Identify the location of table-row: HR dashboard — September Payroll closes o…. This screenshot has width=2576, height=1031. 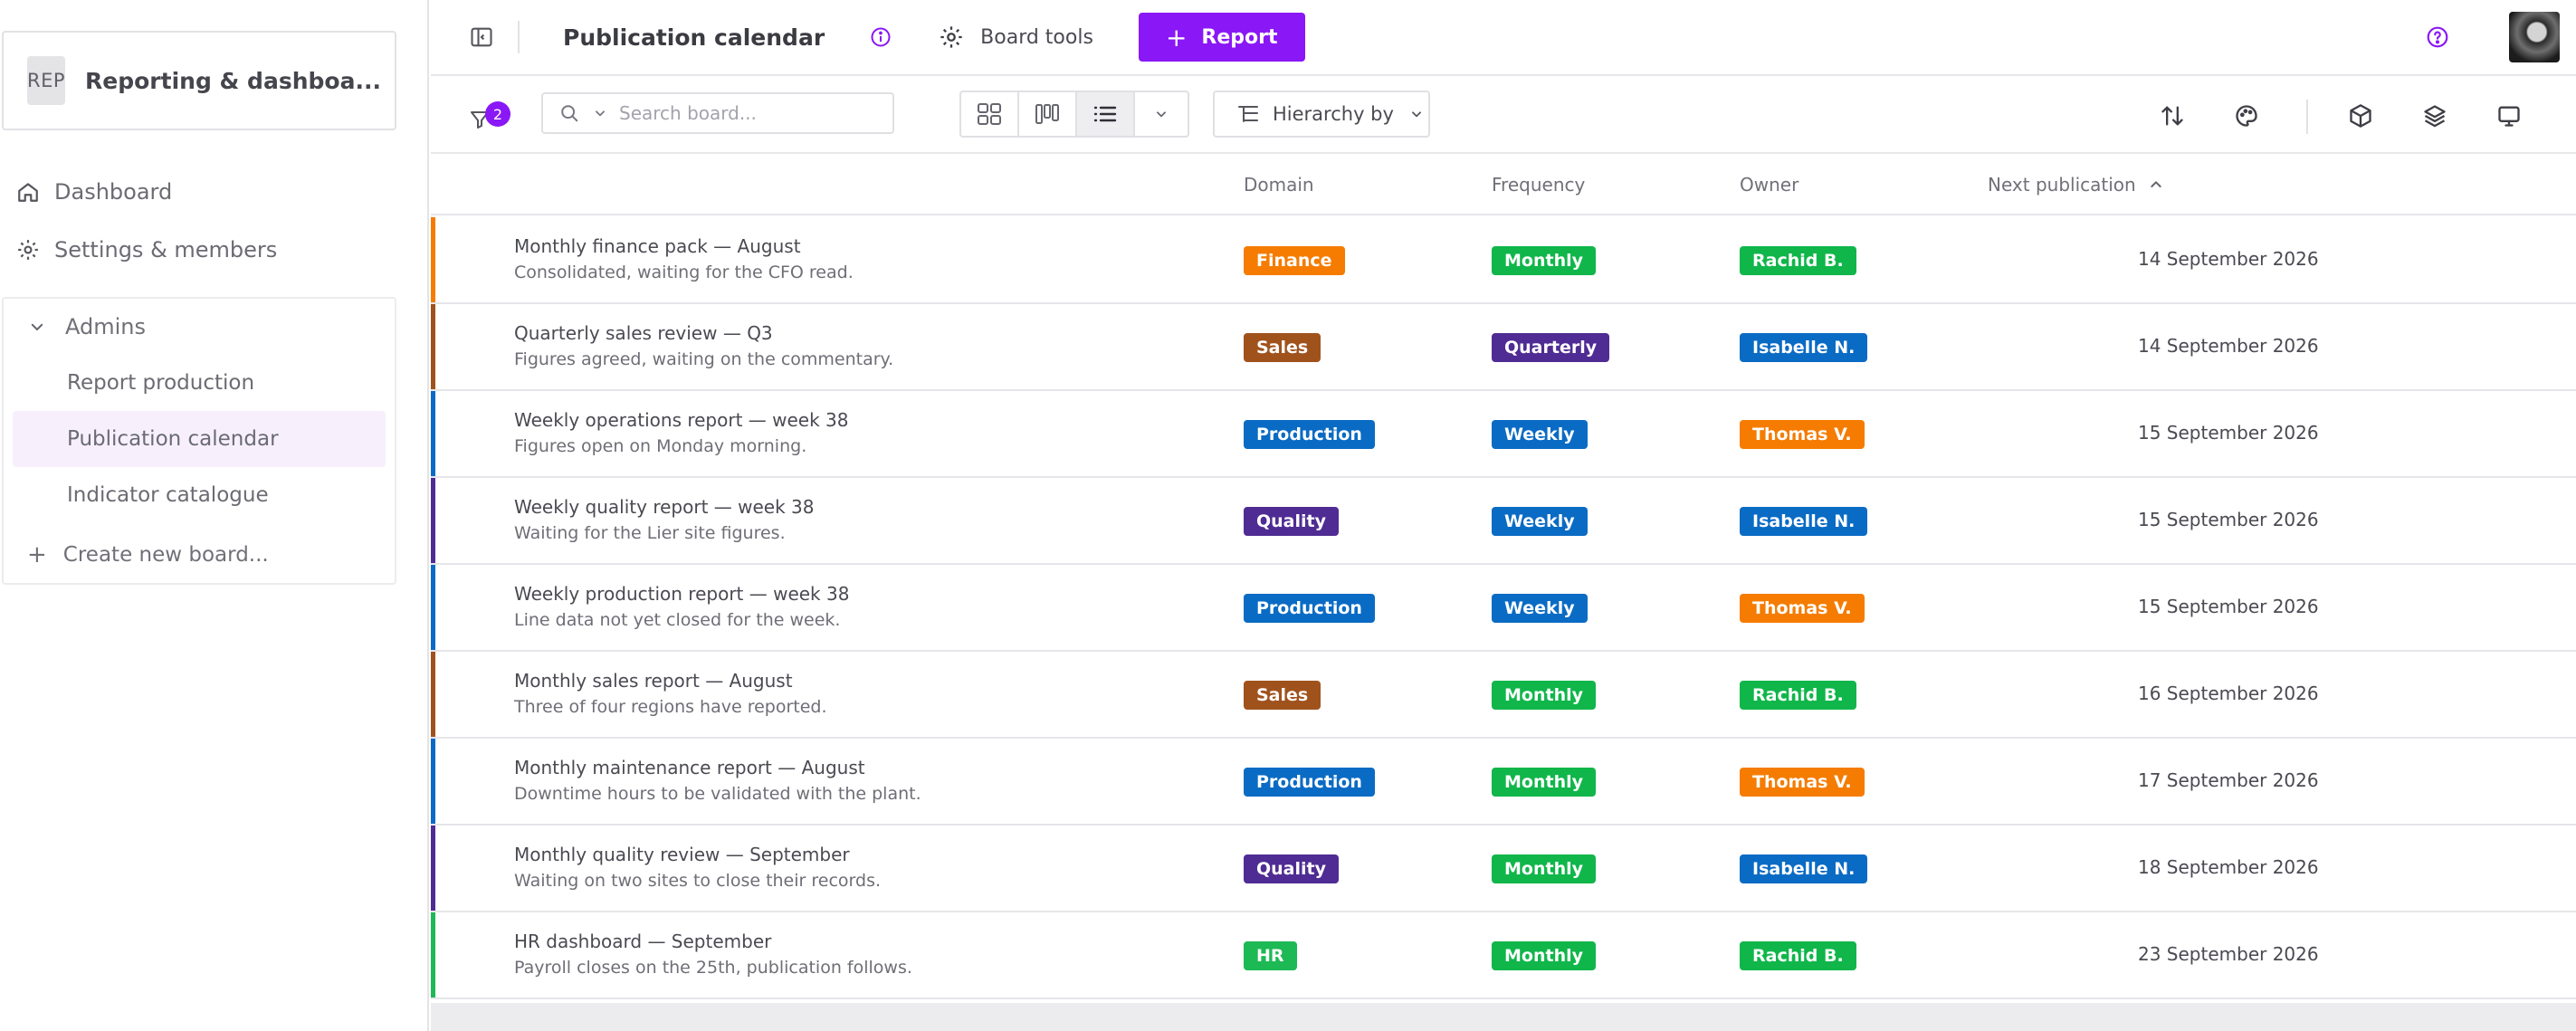
(1503, 956).